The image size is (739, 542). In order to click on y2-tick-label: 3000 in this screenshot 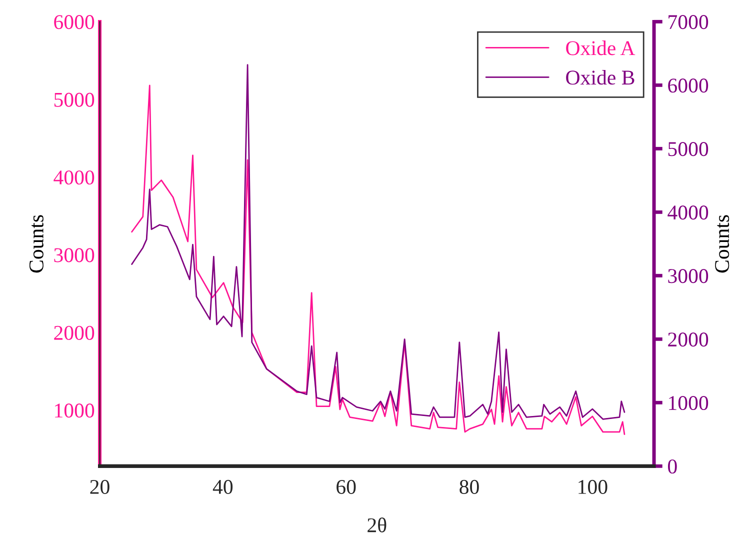, I will do `click(688, 276)`.